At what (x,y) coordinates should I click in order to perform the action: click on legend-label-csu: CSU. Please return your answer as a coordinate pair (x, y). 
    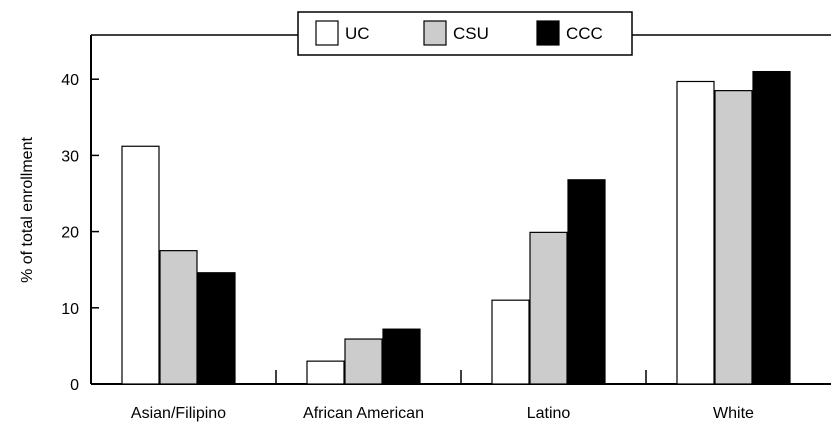
    Looking at the image, I should click on (471, 33).